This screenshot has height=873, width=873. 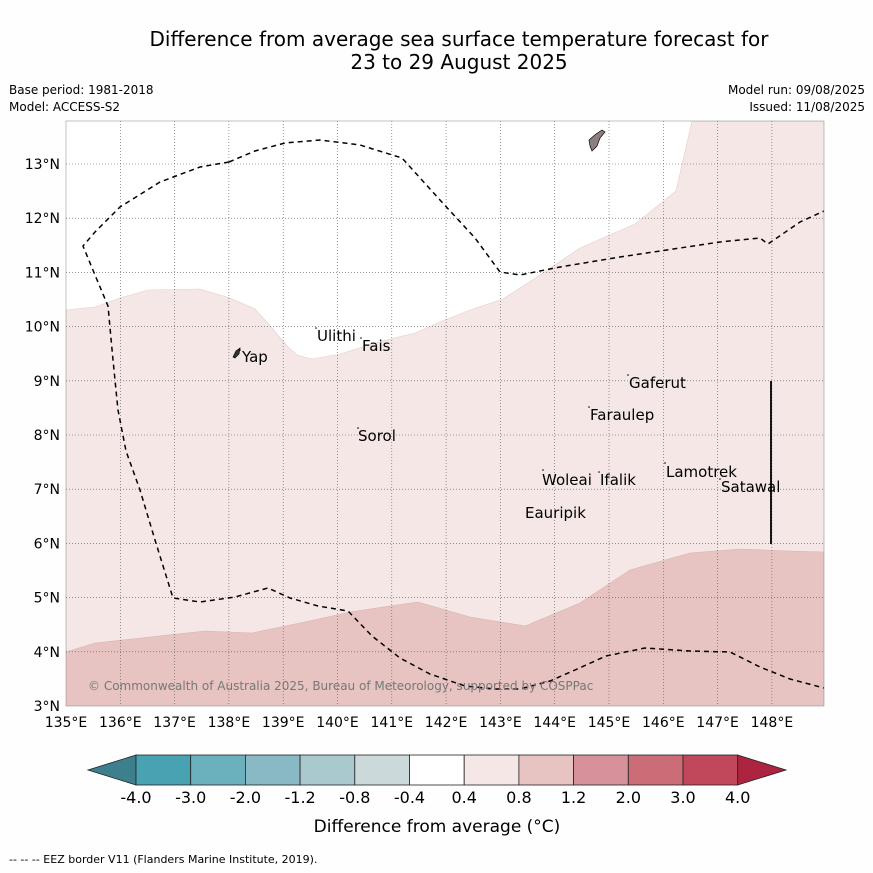 What do you see at coordinates (47, 436) in the screenshot?
I see `latitude-label: 8°N` at bounding box center [47, 436].